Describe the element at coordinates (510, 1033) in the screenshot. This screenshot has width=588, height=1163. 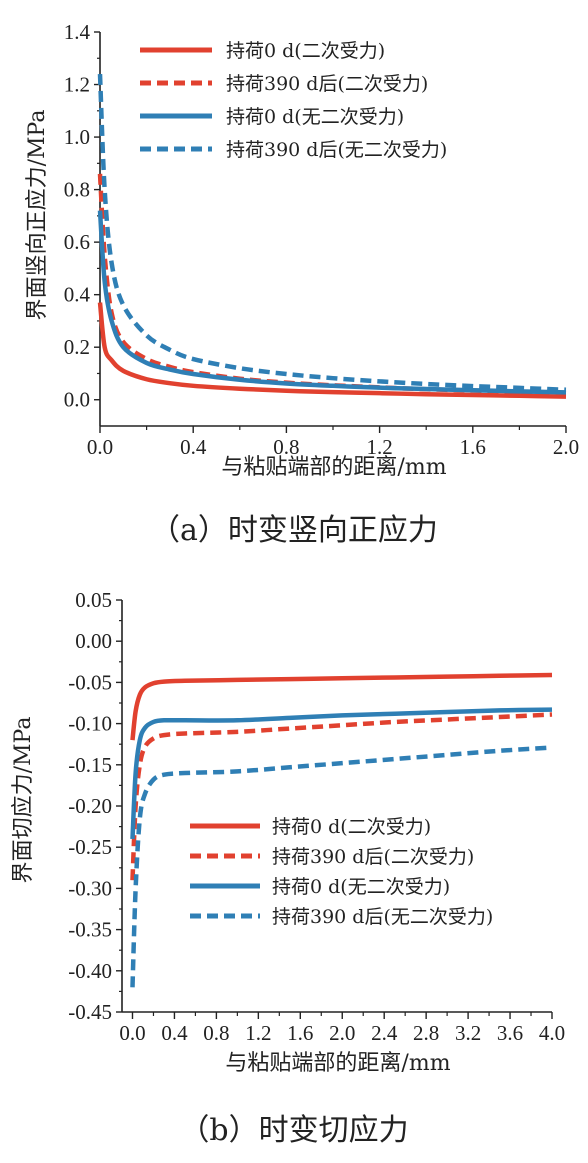
I see `x-tick-label: 3.6` at that location.